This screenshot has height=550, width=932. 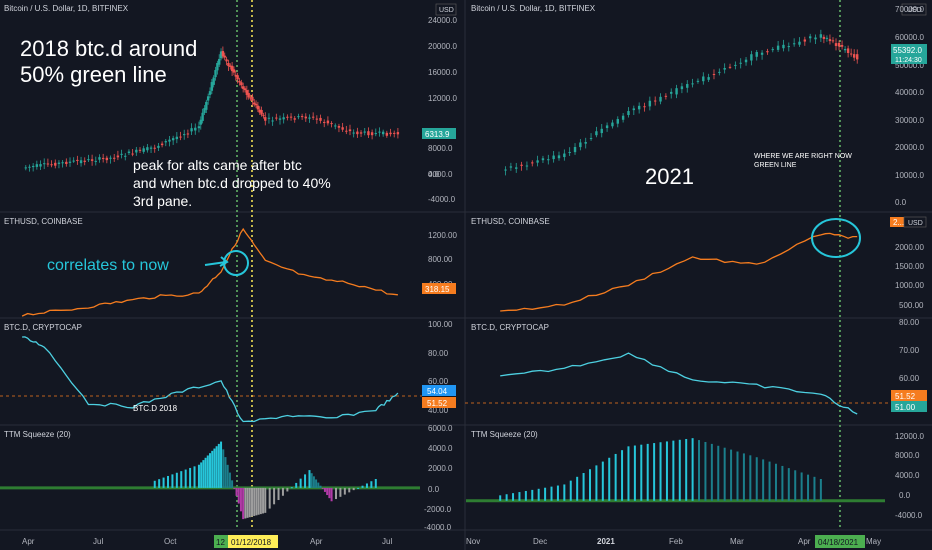 I want to click on right-xtick: Nov, so click(x=473, y=541).